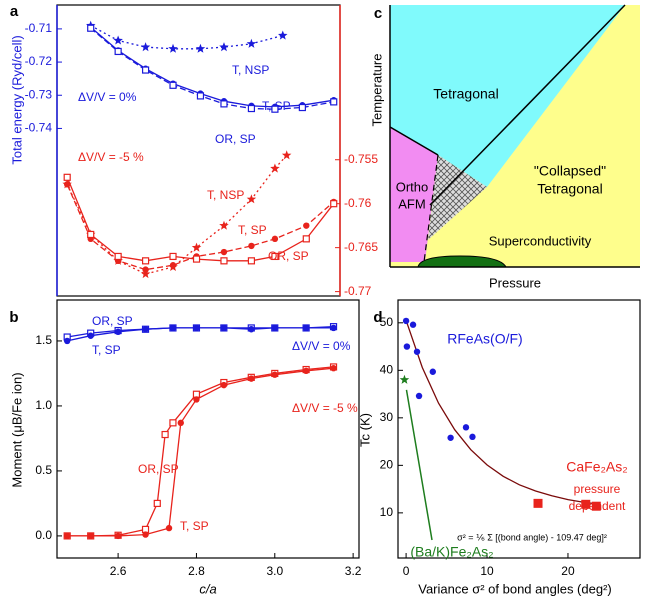 The width and height of the screenshot is (645, 602). I want to click on series-label: CaFe₂As₂, so click(596, 467).